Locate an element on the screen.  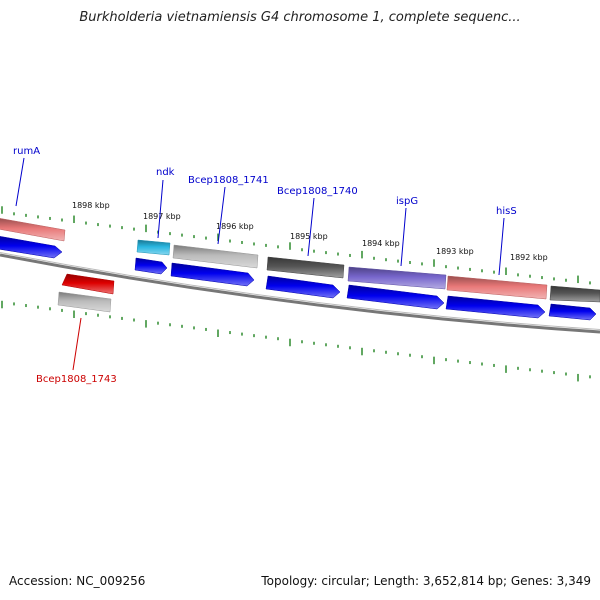
kbp-label: 1893 kbp is located at coordinates (455, 251).